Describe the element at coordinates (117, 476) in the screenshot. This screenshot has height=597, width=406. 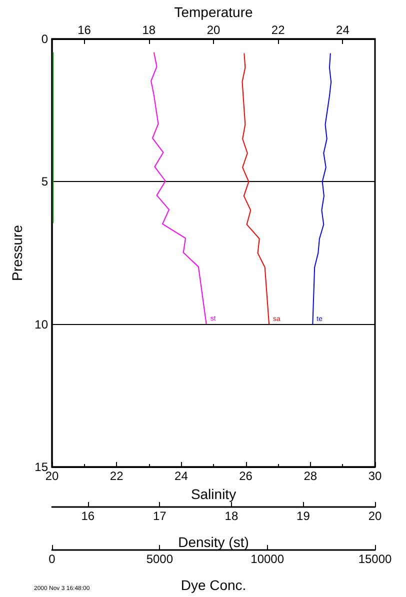
I see `x-tick-label: 22` at that location.